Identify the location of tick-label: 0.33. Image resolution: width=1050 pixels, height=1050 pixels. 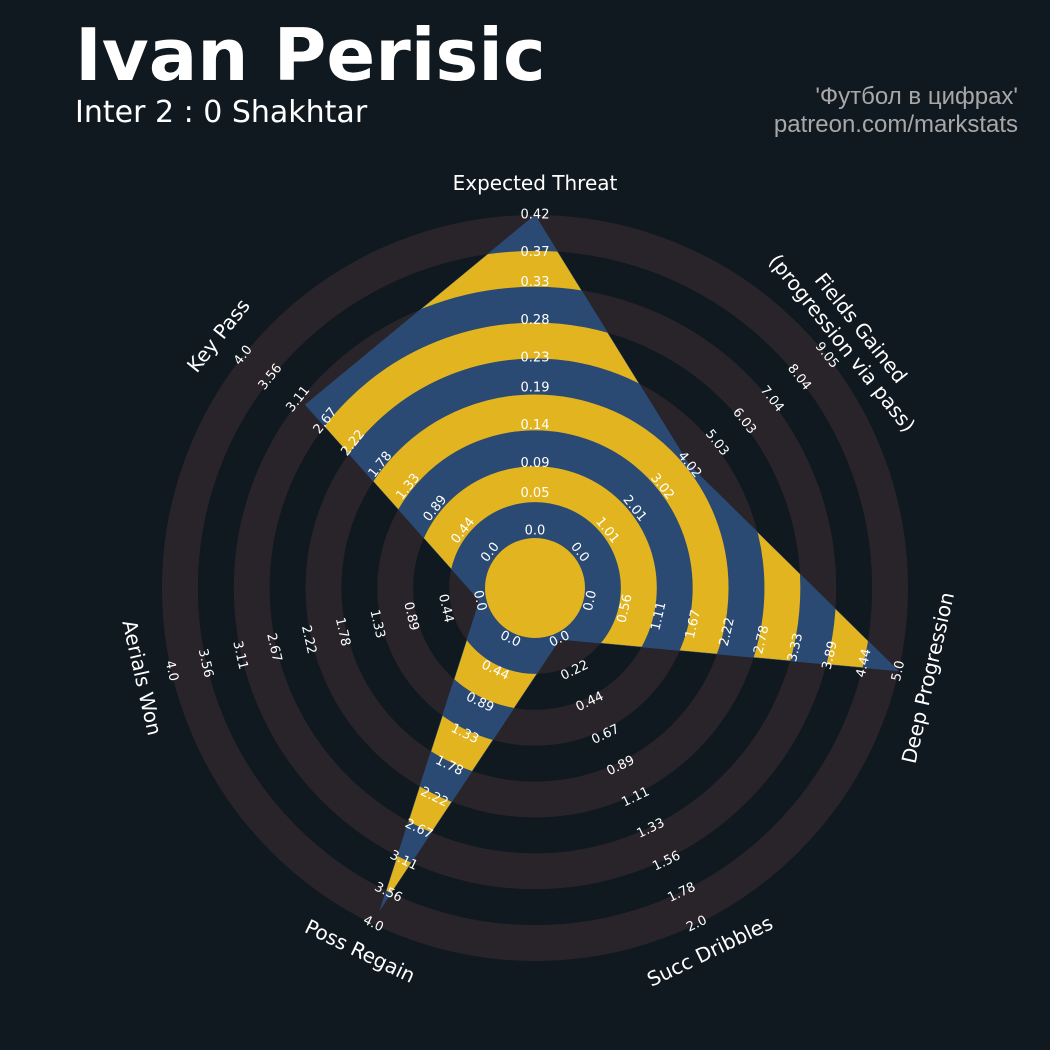
(535, 282).